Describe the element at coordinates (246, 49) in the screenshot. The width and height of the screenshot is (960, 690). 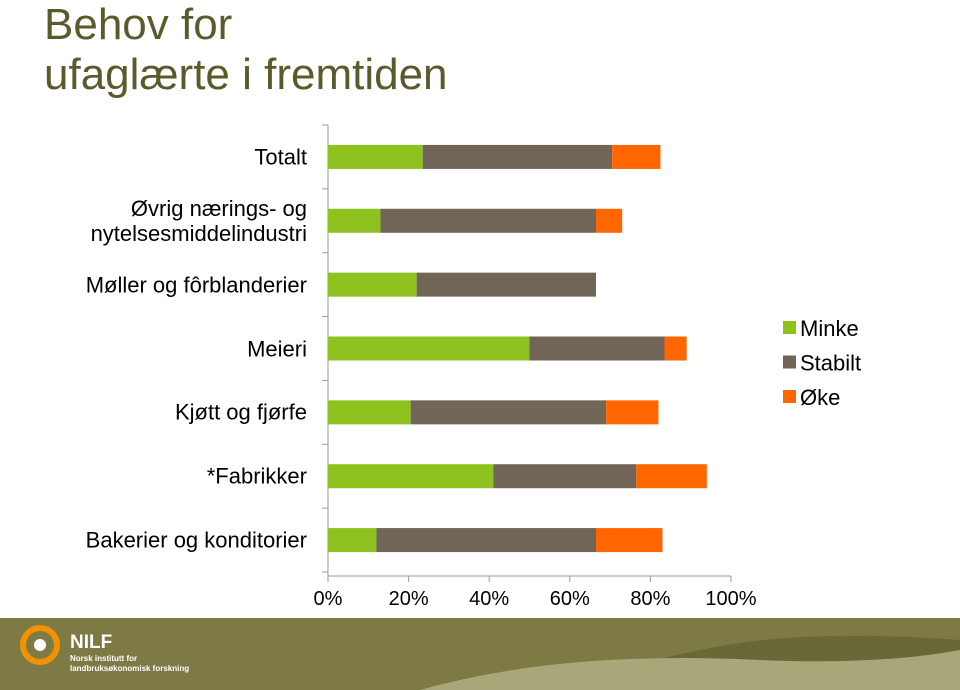
I see `title: Behov for ufaglærte i fremtiden` at that location.